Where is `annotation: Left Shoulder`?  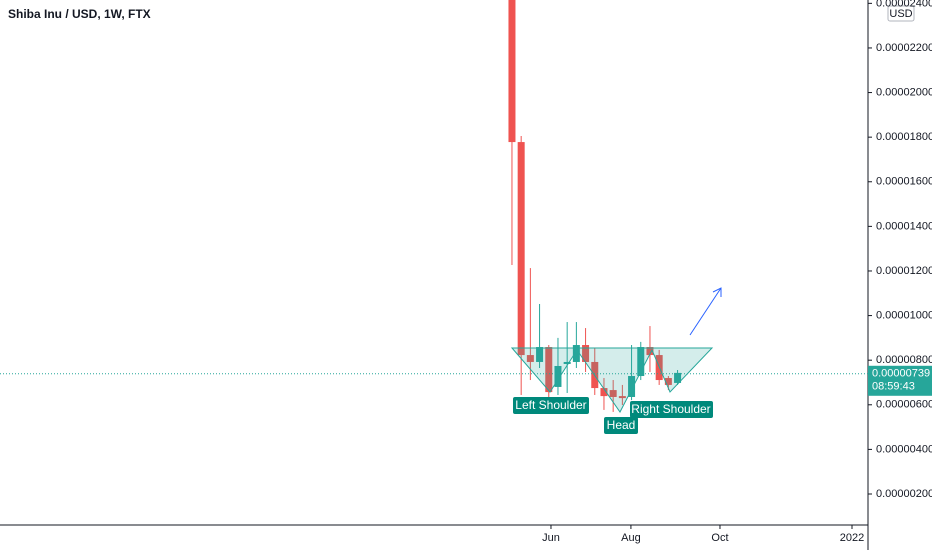
annotation: Left Shoulder is located at coordinates (550, 405).